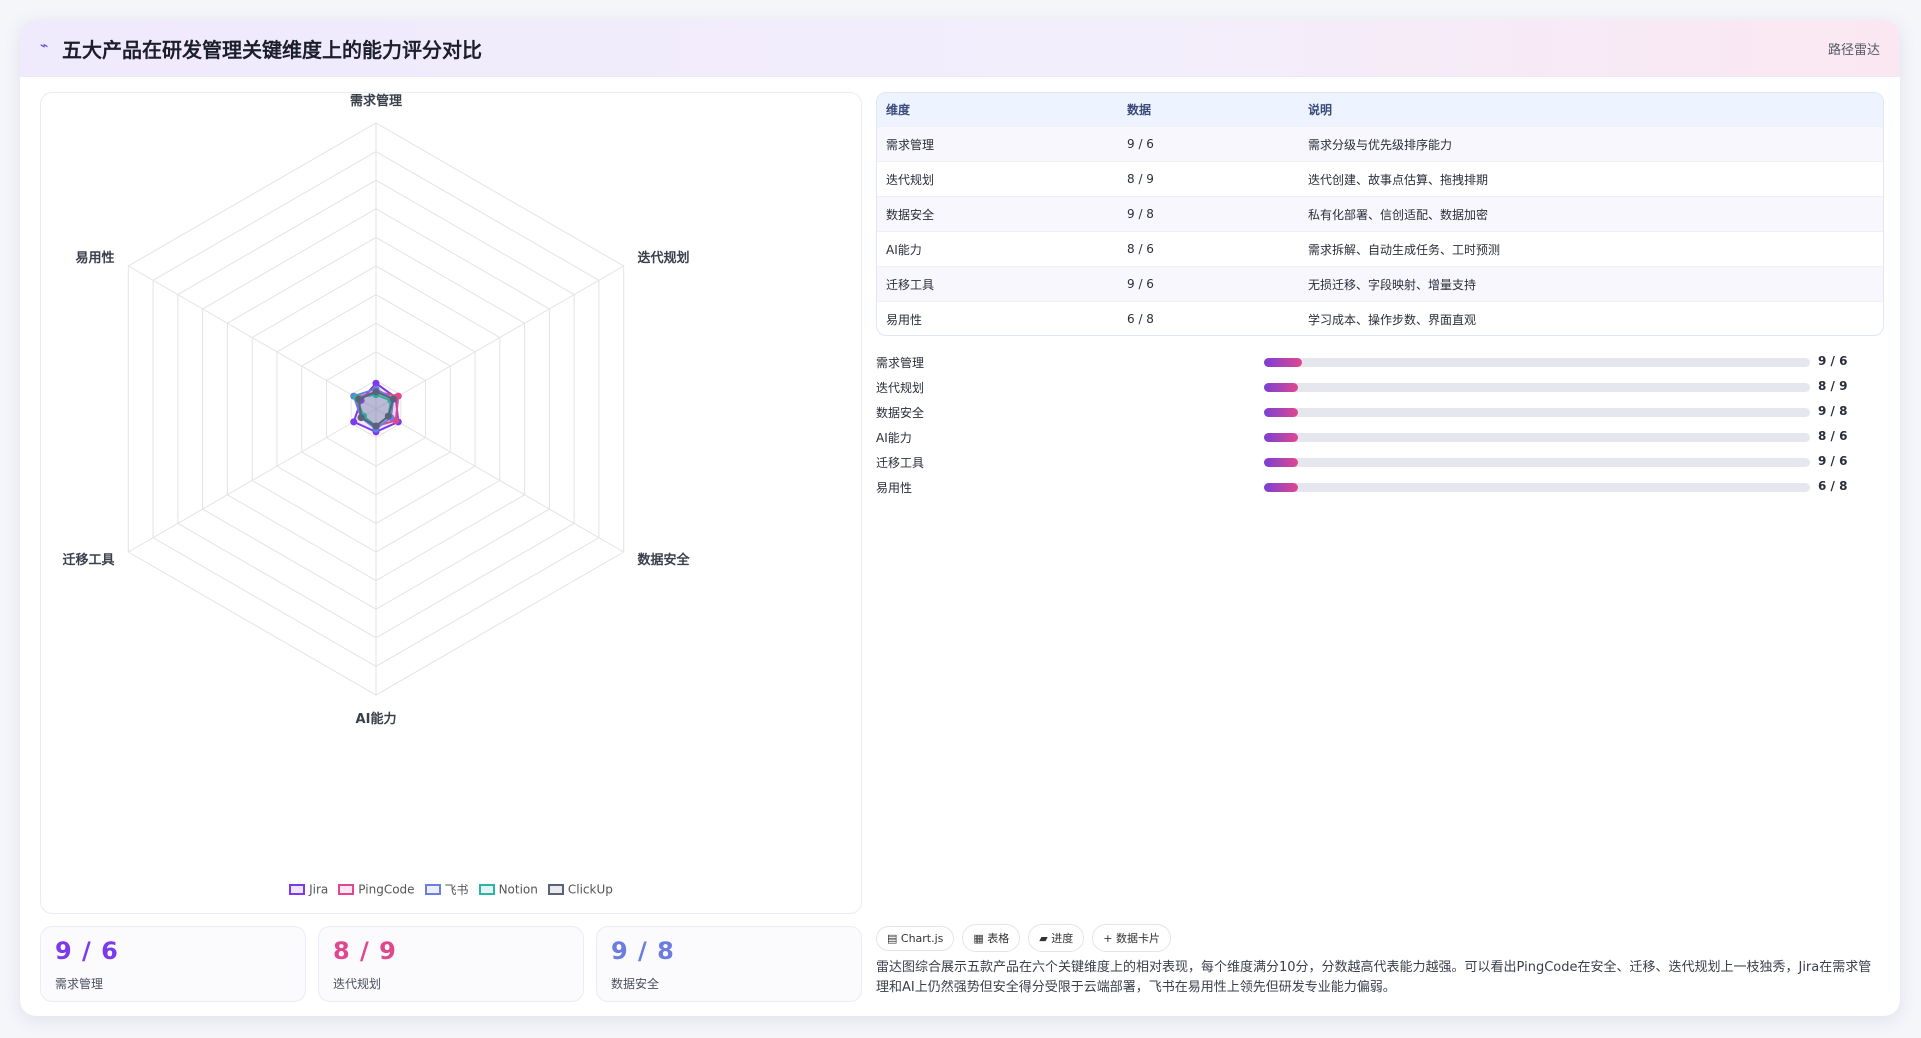 The width and height of the screenshot is (1921, 1038). What do you see at coordinates (991, 938) in the screenshot?
I see `tech-chip: ▦ 表格` at bounding box center [991, 938].